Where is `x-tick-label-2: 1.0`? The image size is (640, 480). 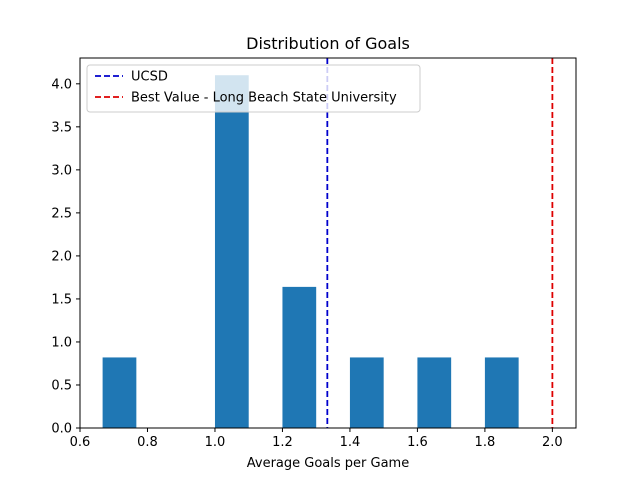 x-tick-label-2: 1.0 is located at coordinates (215, 442).